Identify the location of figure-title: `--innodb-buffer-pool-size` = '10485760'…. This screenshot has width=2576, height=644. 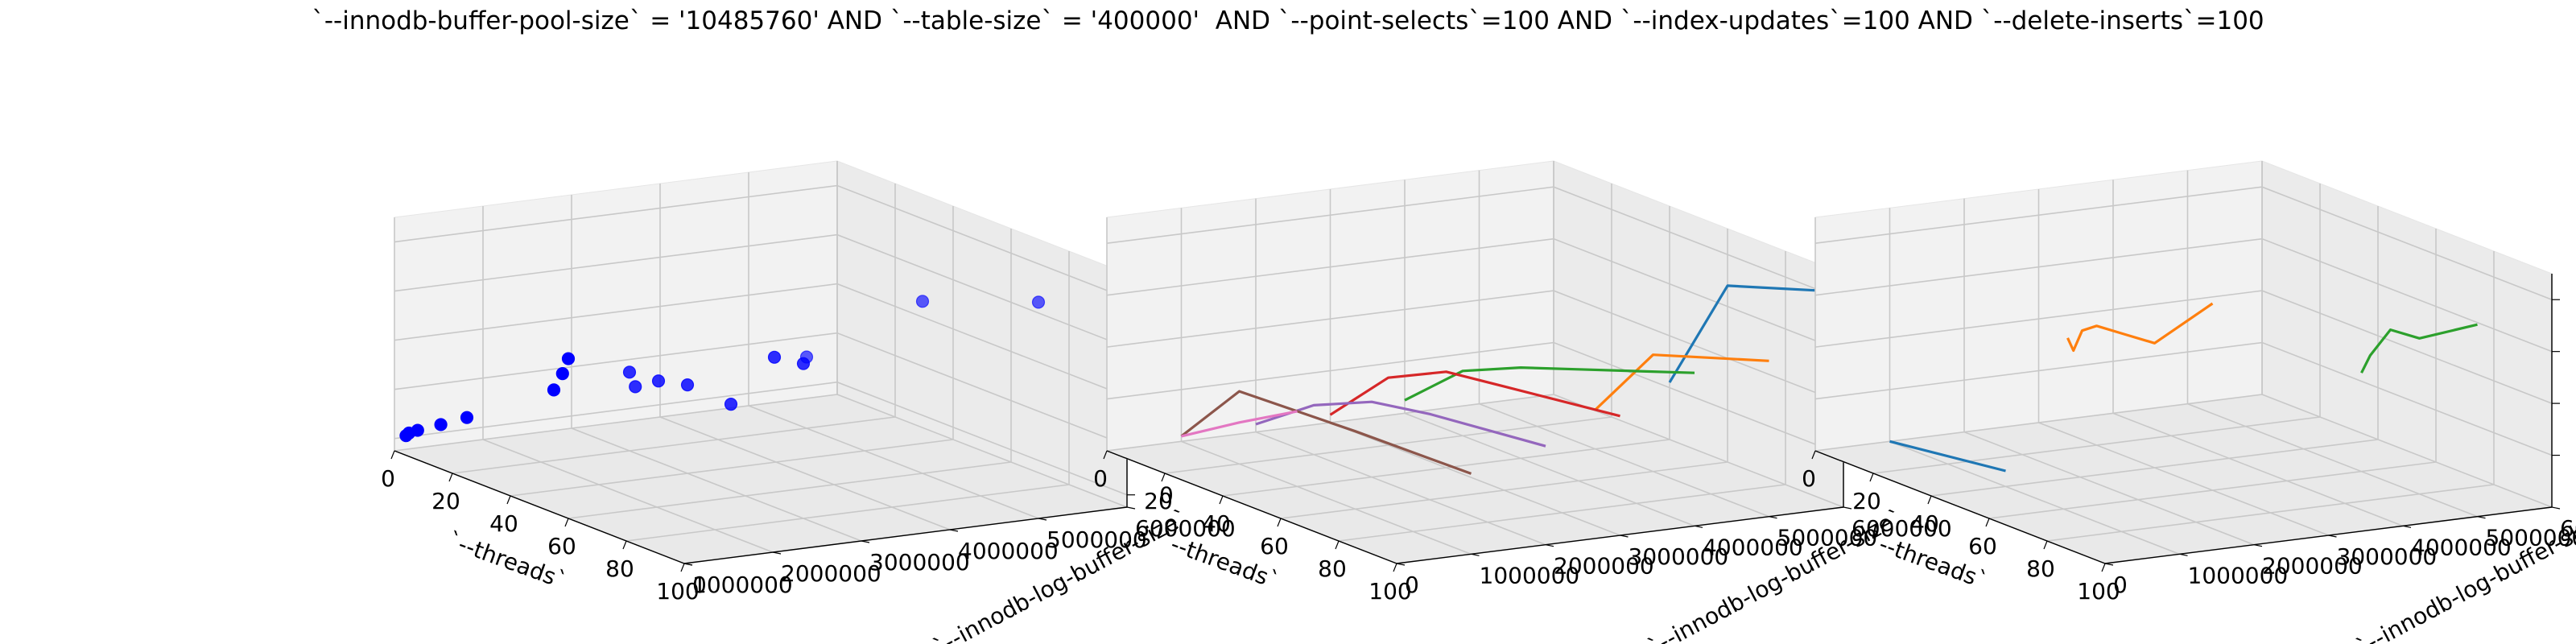
(1288, 20).